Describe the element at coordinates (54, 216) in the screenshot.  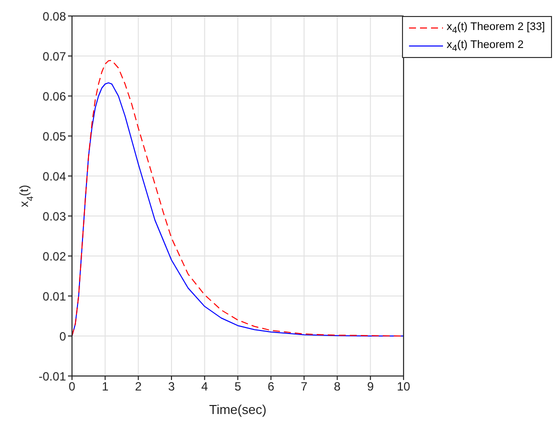
I see `y-tick-label: 0.03` at that location.